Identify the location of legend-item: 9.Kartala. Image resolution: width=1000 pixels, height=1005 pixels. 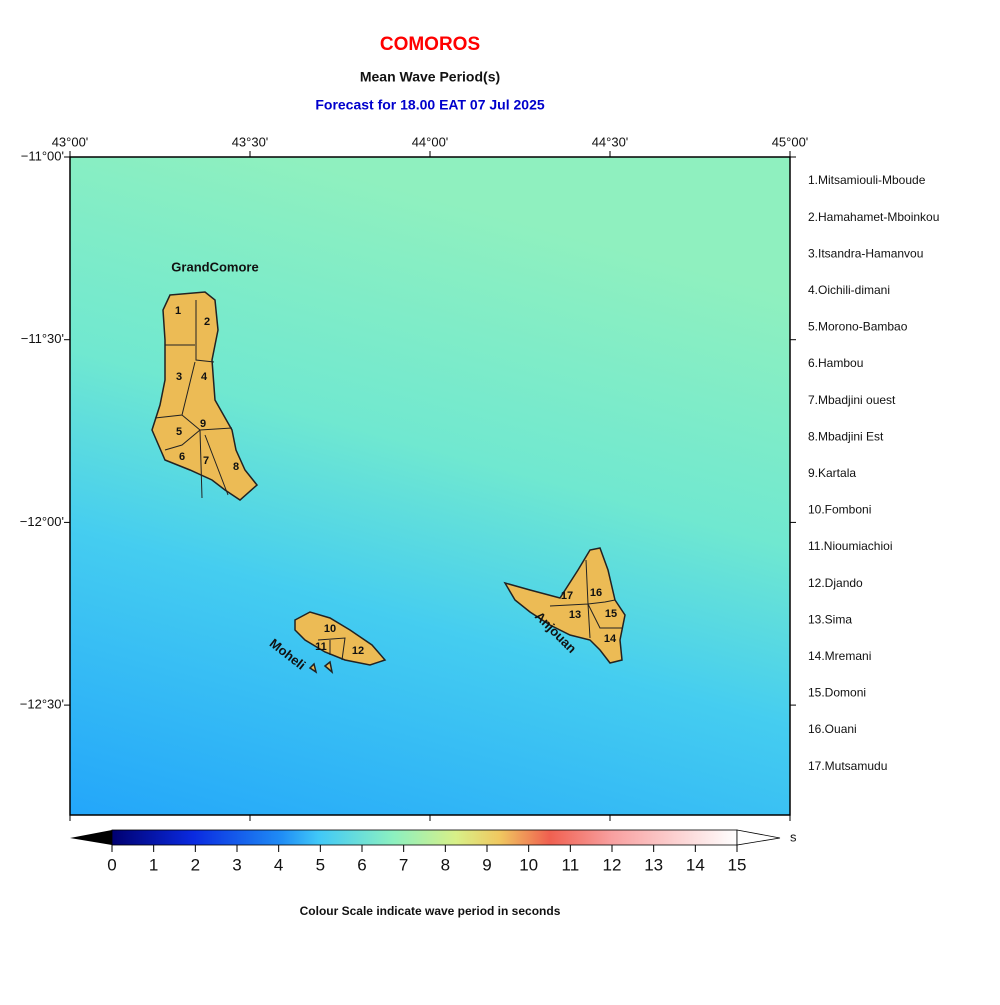
(832, 473).